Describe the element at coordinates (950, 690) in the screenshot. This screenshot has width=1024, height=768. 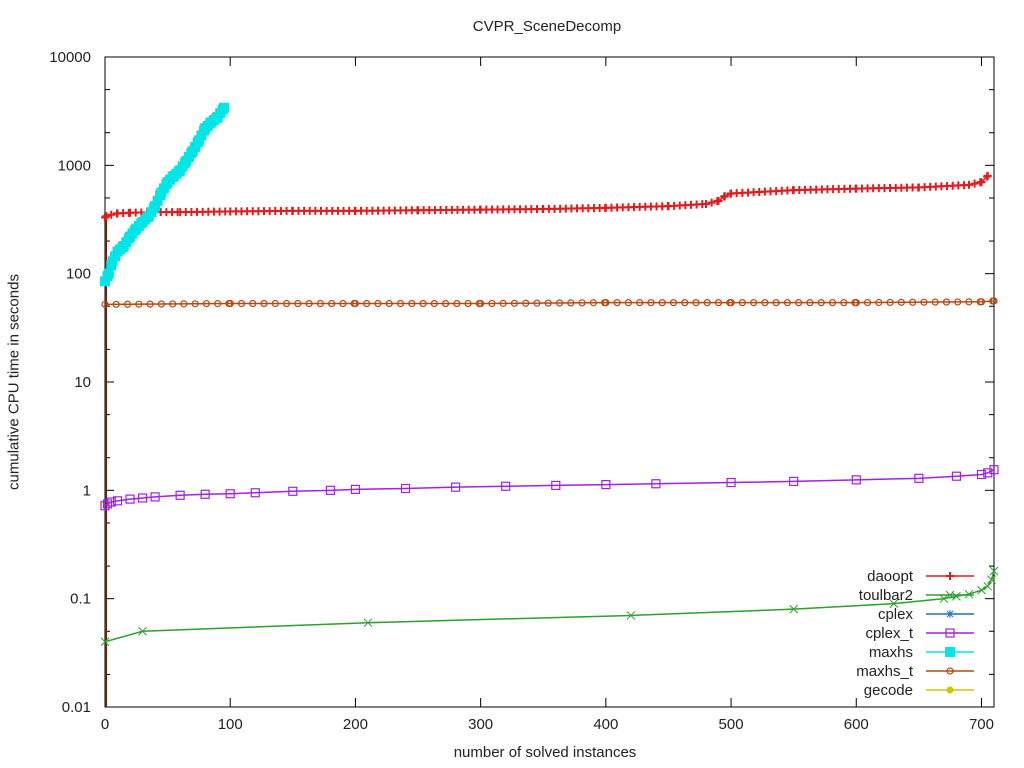
I see `legend-marker-gecode` at that location.